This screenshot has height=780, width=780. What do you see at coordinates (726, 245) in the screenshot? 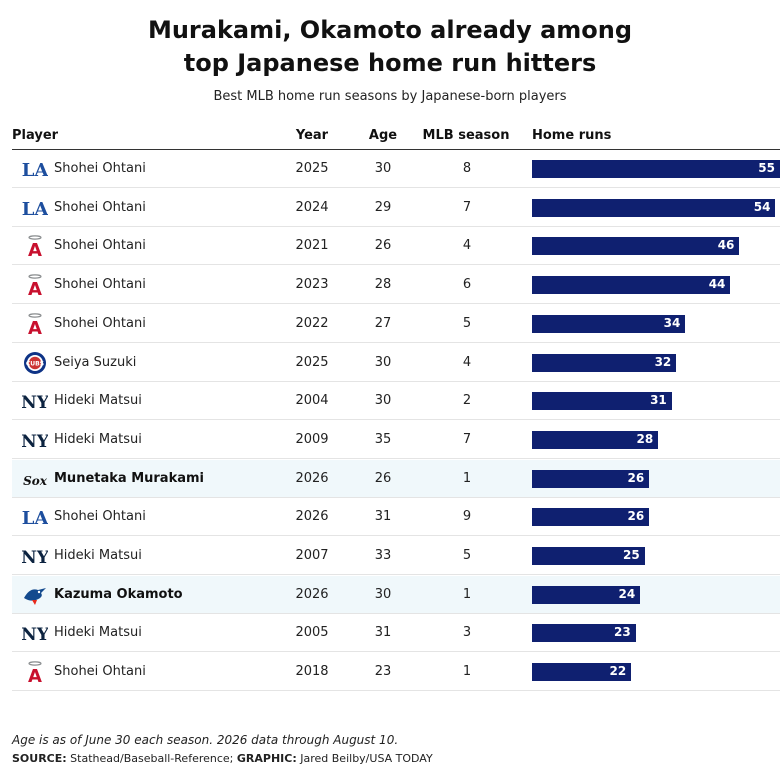
I see `home-run-value-label: 46` at bounding box center [726, 245].